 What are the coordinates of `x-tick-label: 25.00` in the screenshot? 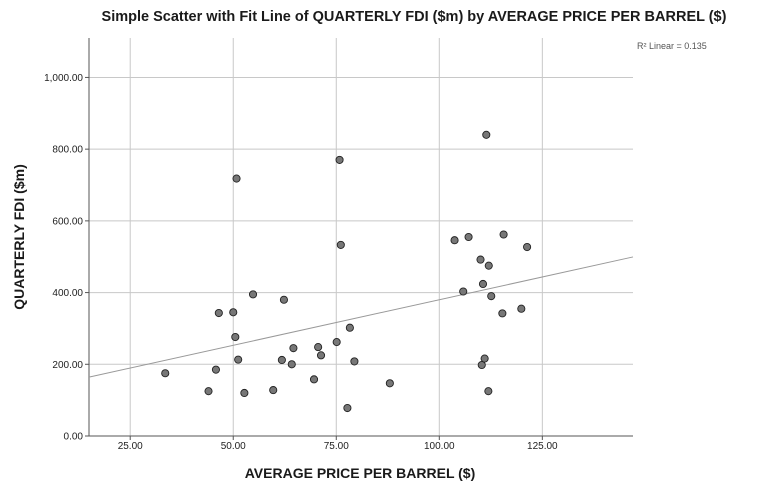 It's located at (130, 446).